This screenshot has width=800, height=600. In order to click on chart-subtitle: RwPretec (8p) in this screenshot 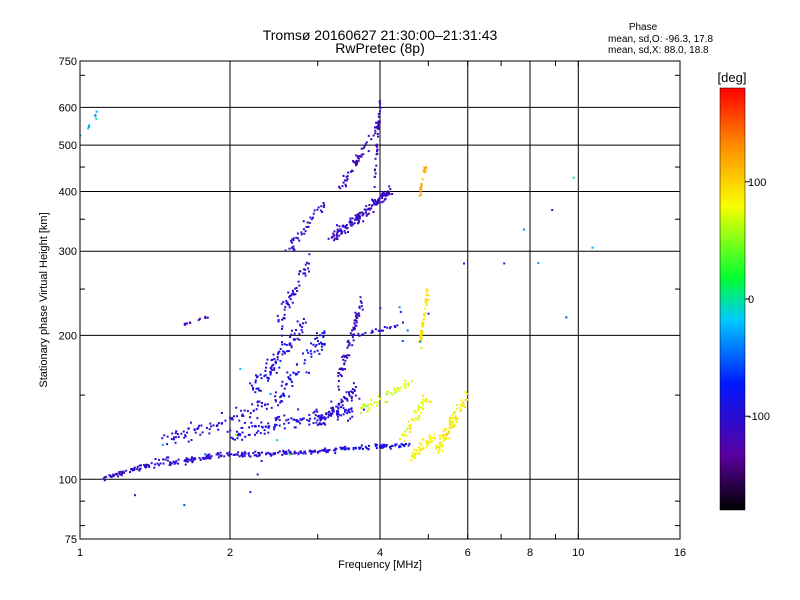, I will do `click(379, 48)`.